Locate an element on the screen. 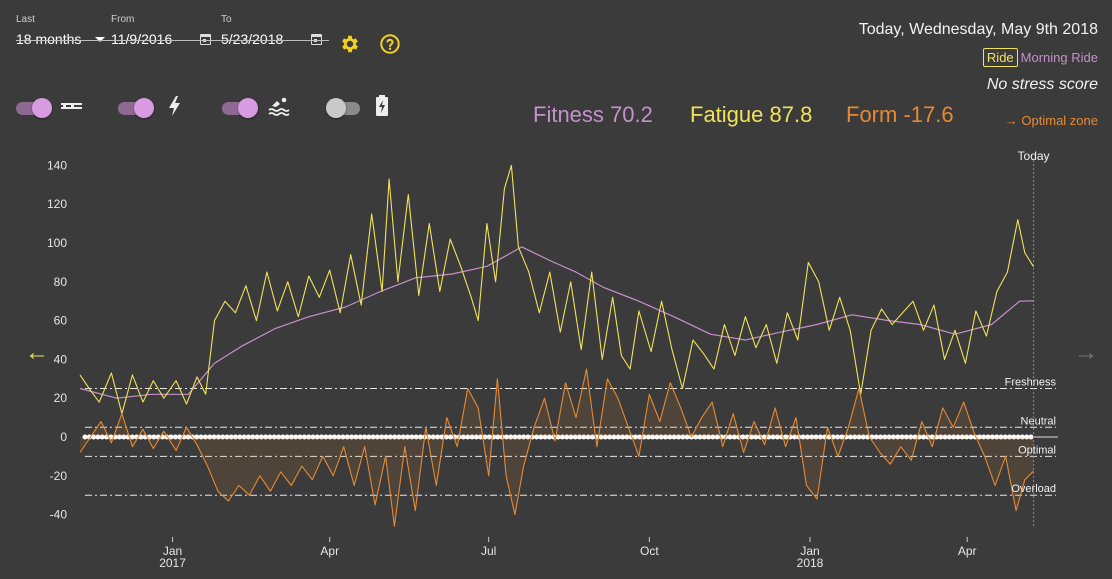 The height and width of the screenshot is (579, 1112). form-value: Form -17.6 is located at coordinates (900, 114).